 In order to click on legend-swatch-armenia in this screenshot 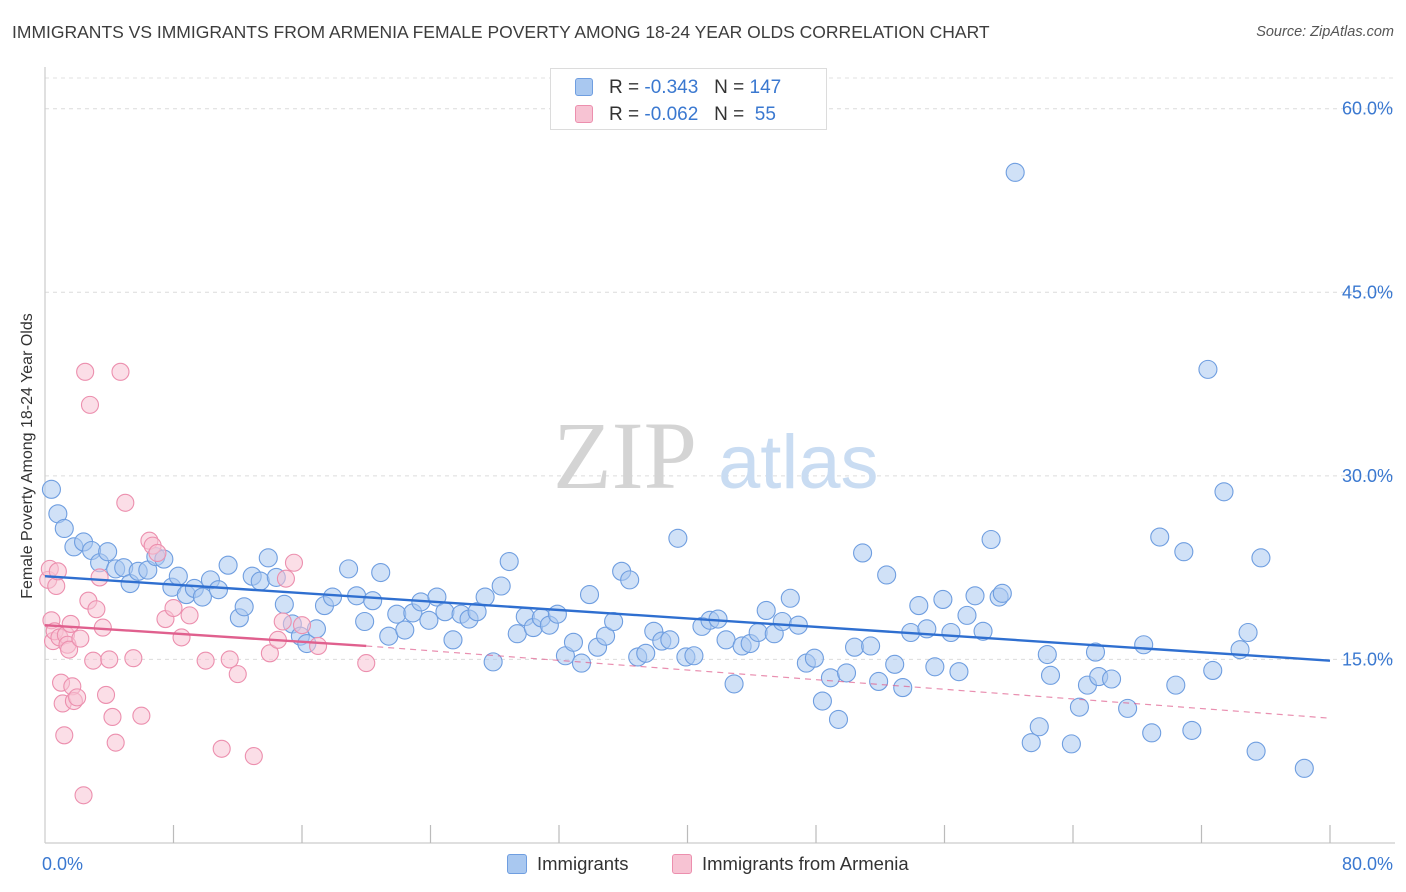, I will do `click(584, 114)`.